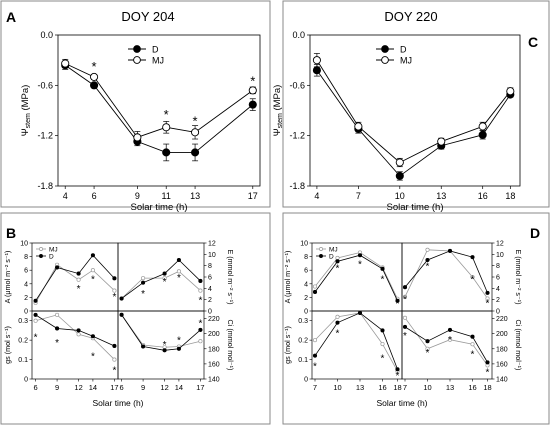 Image resolution: width=550 pixels, height=426 pixels. I want to click on y-tick-label: 200, so click(502, 334).